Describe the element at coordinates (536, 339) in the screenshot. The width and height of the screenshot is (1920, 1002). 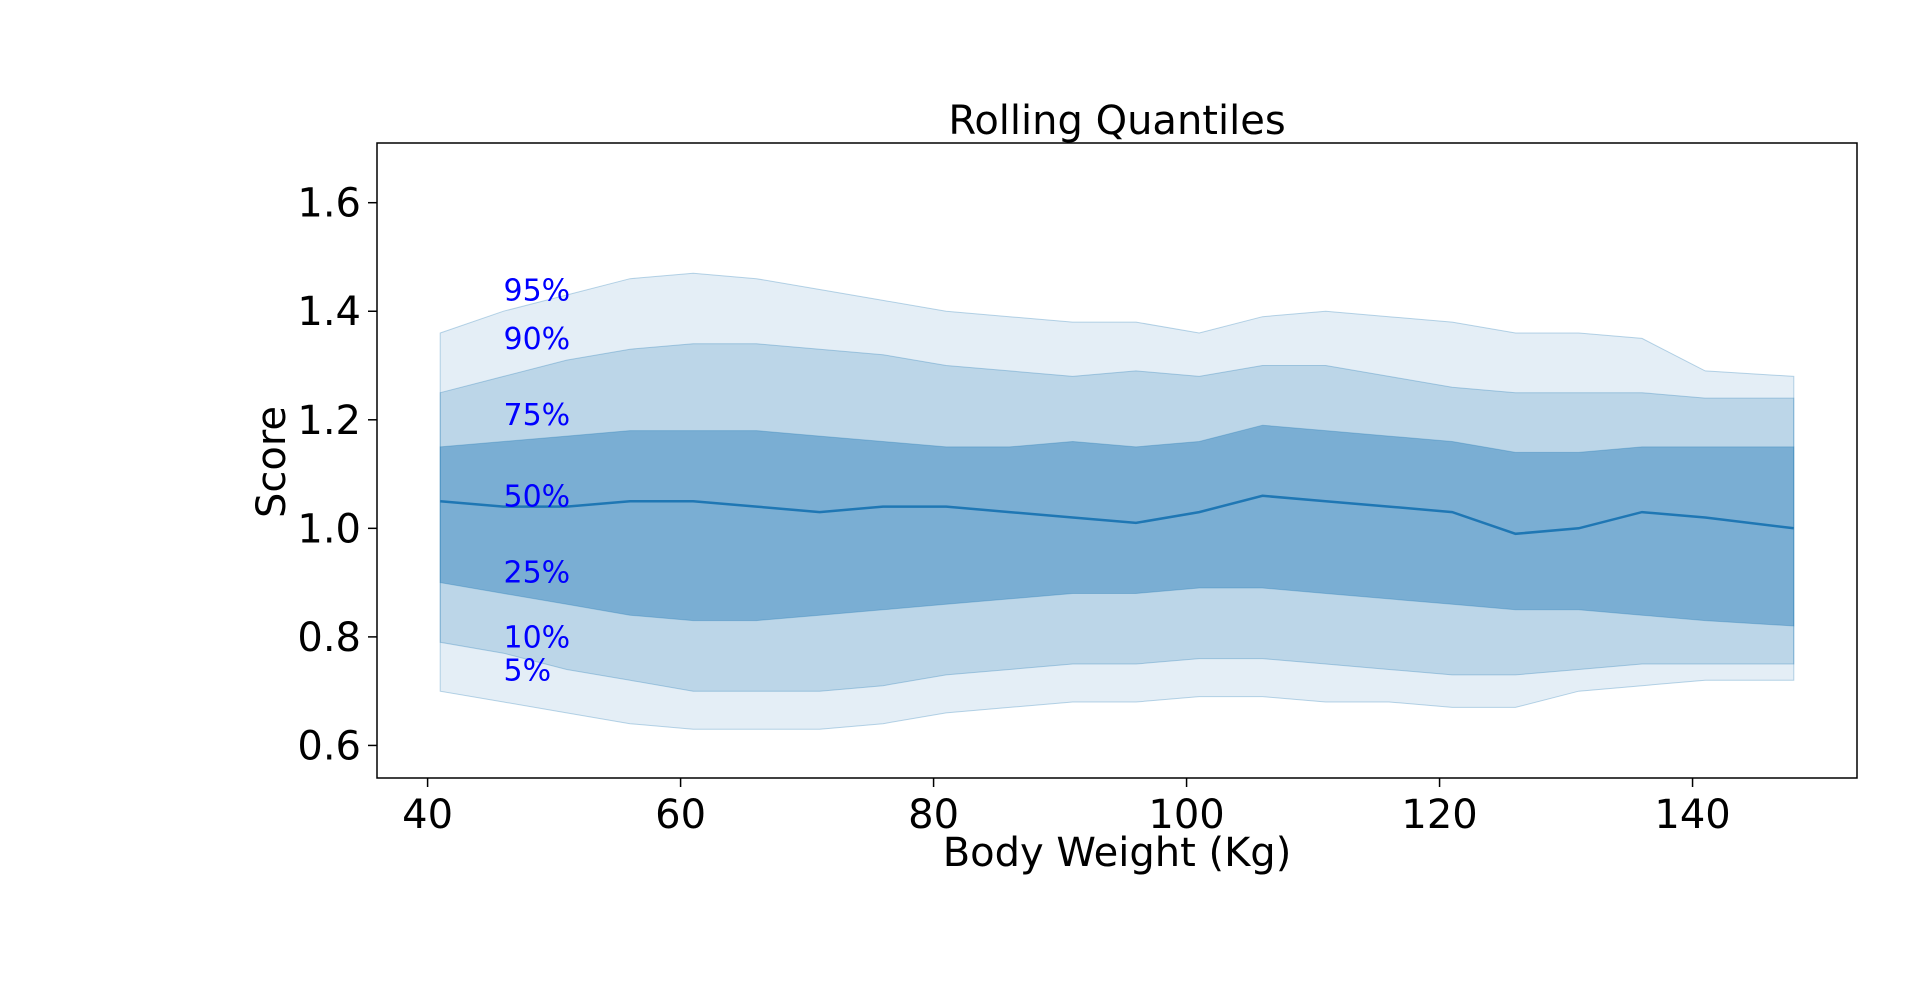
I see `quantile-label: 90%` at that location.